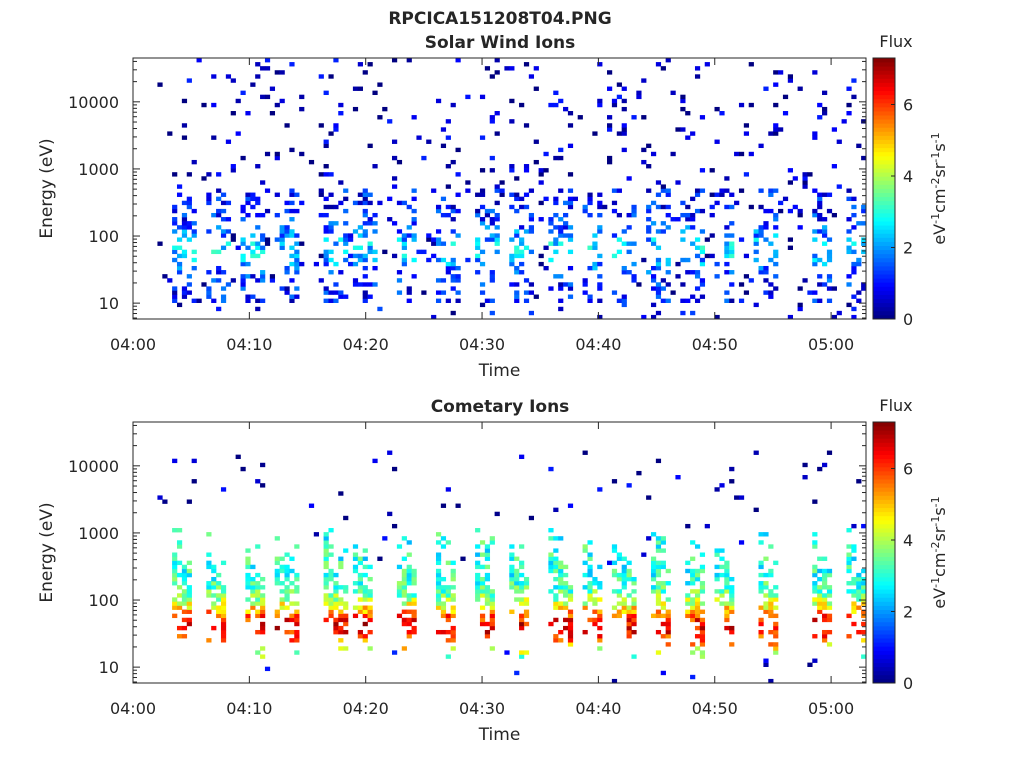  Describe the element at coordinates (366, 344) in the screenshot. I see `x-tick-label: 04:20` at that location.